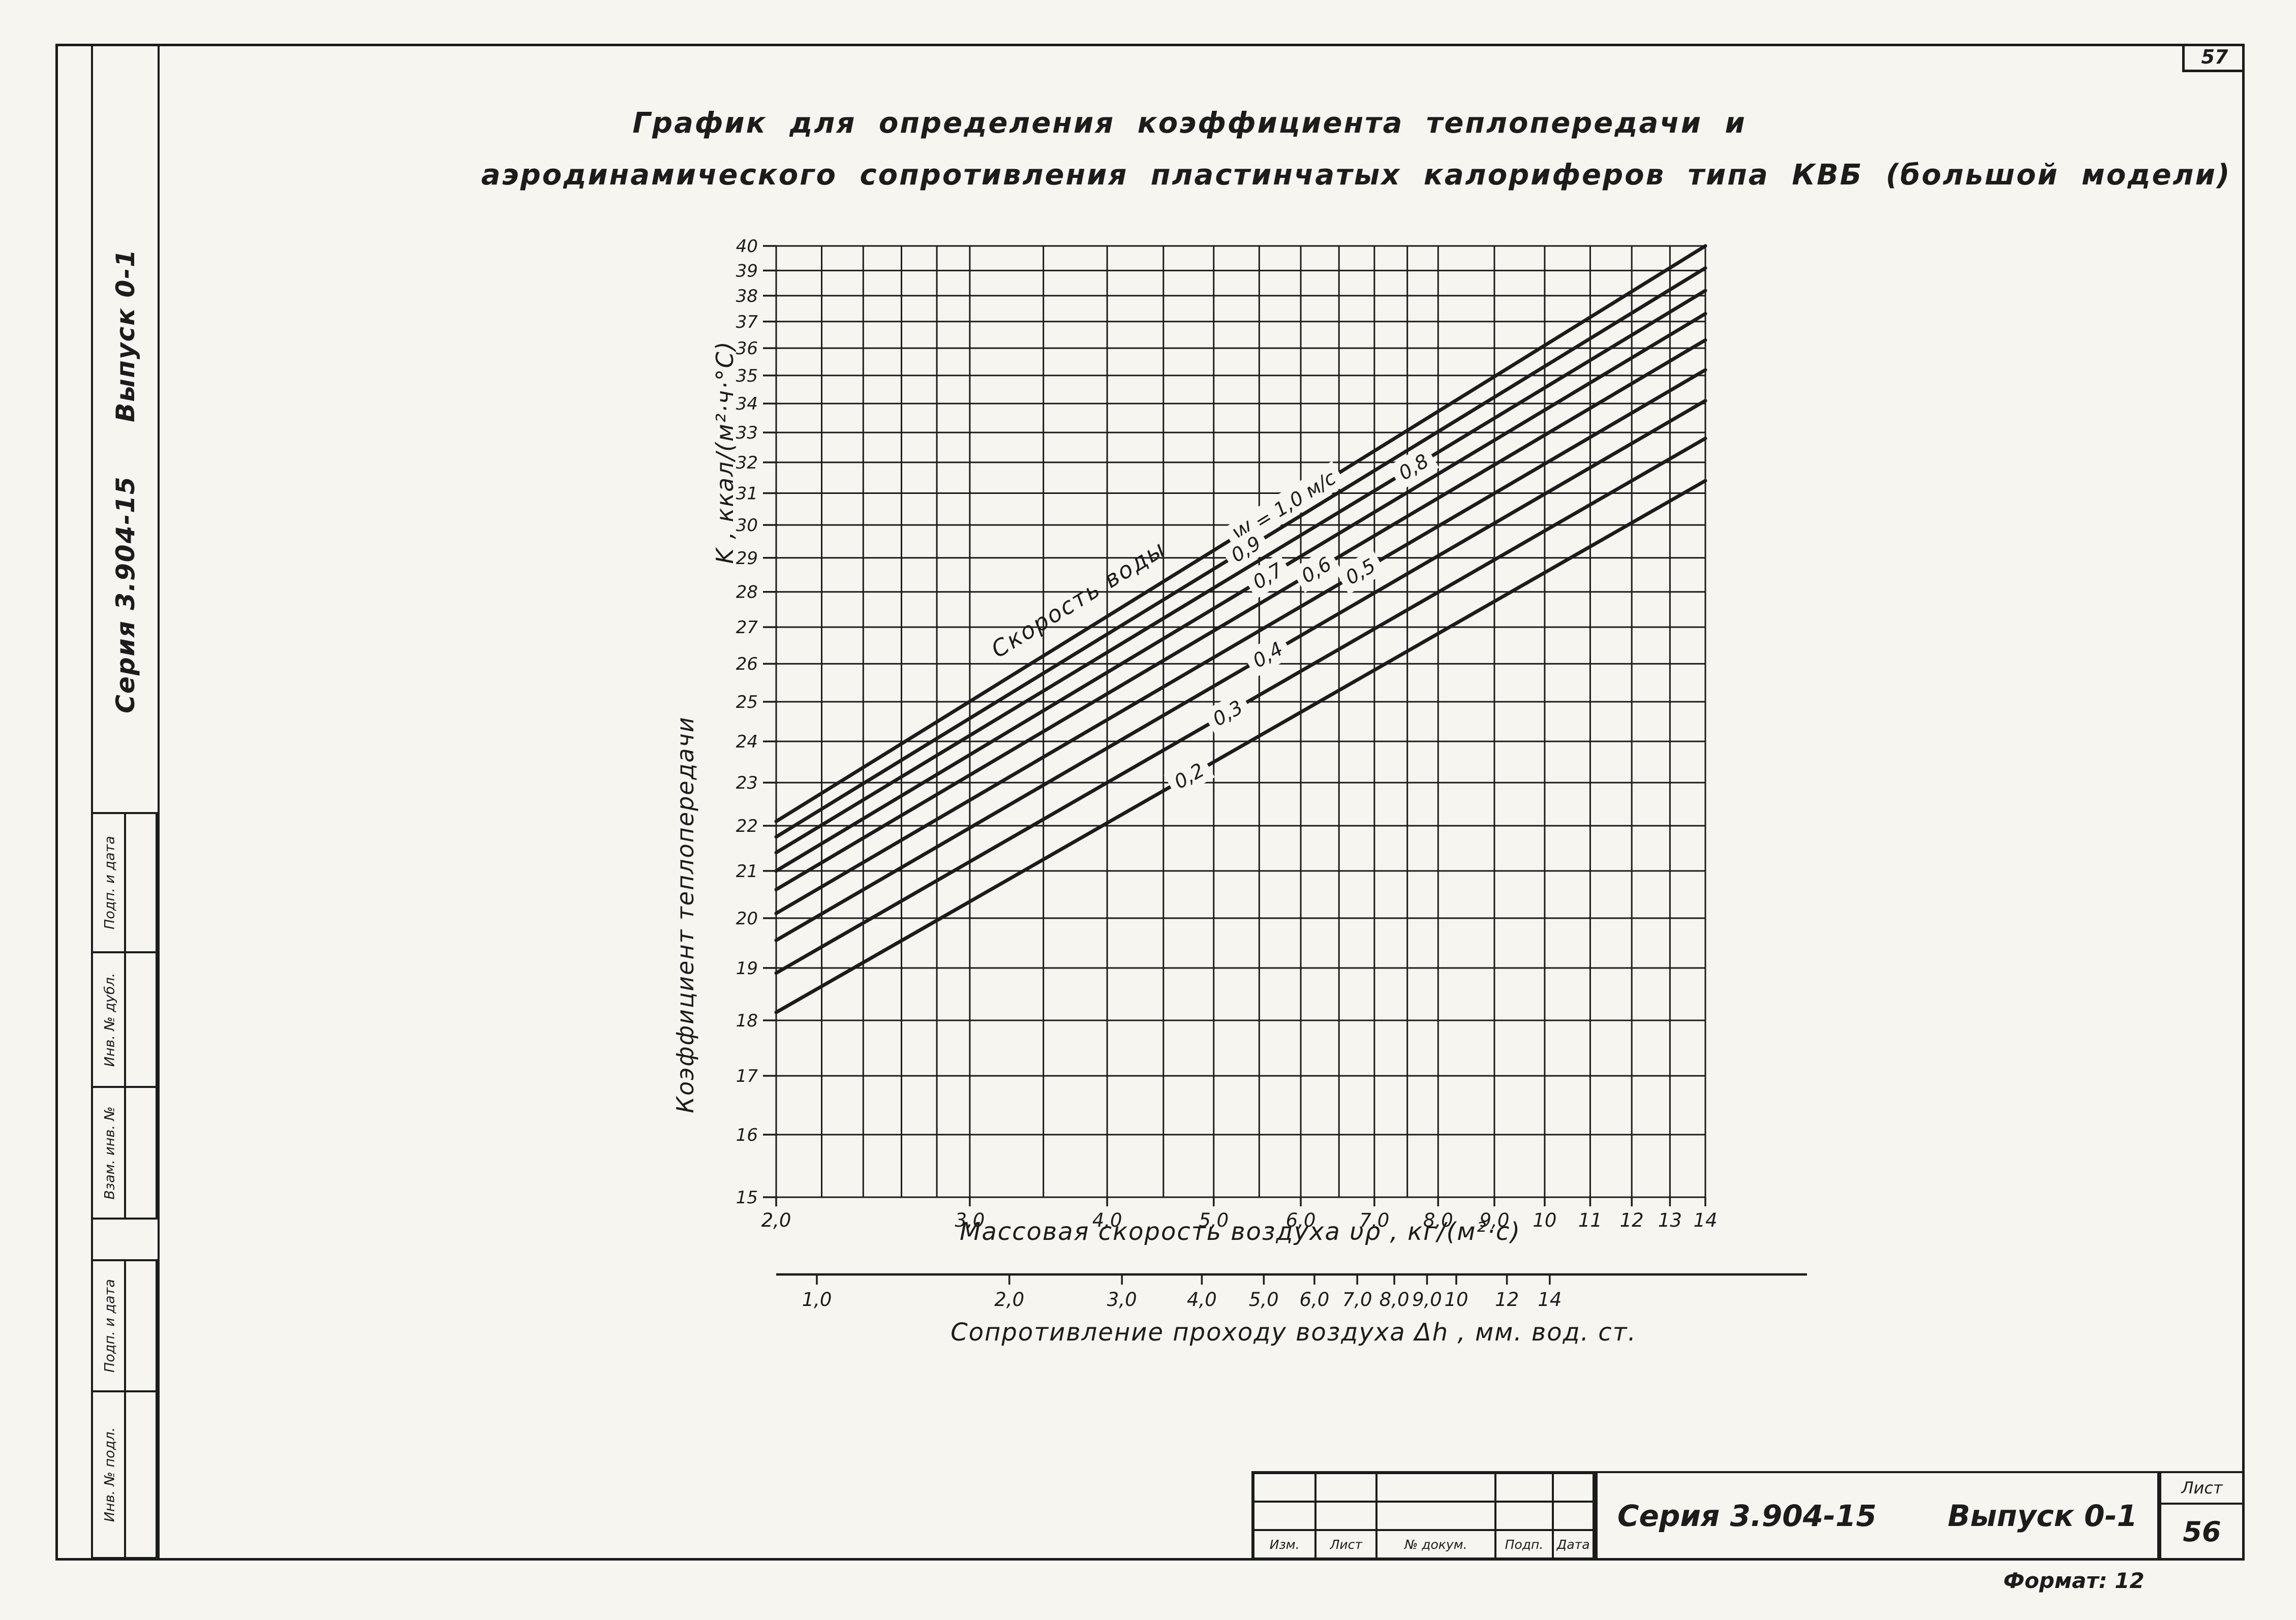  I want to click on svg-text: 4,0, so click(1202, 1300).